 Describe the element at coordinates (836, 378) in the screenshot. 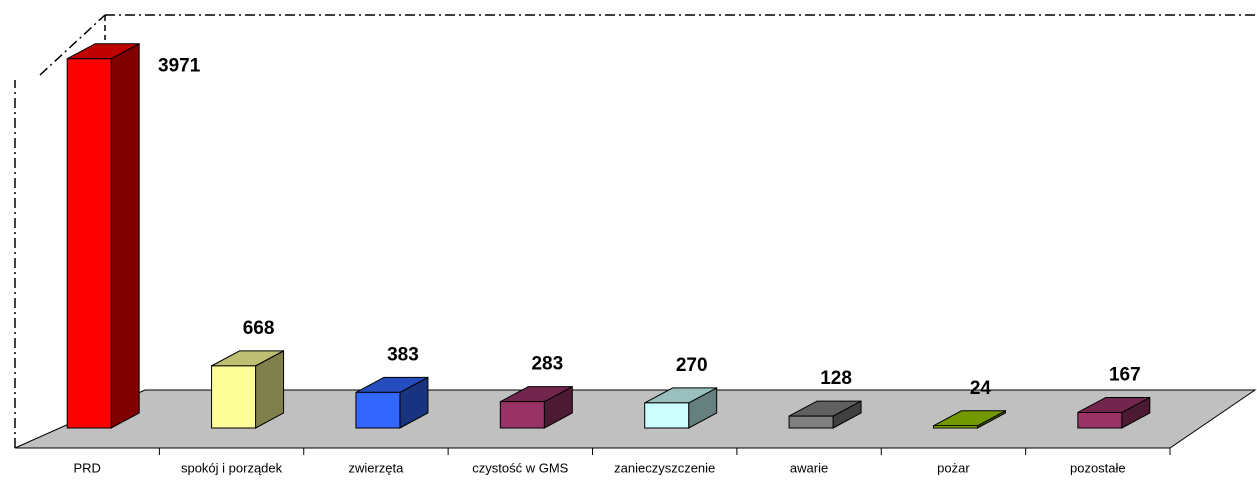

I see `value-label: 128` at that location.